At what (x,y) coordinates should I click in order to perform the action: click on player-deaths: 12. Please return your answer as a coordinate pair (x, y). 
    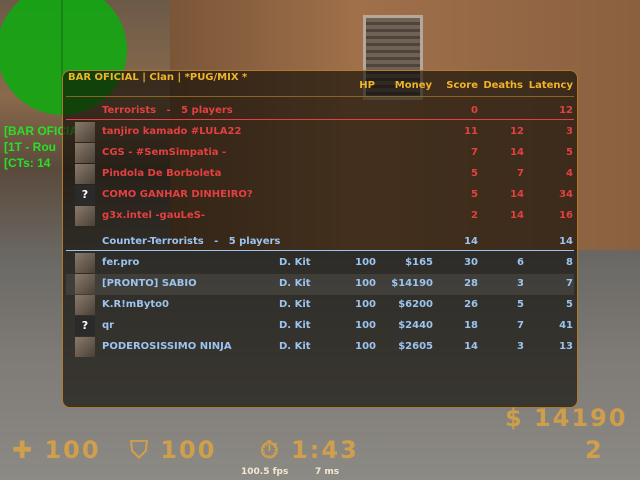
    Looking at the image, I should click on (517, 131).